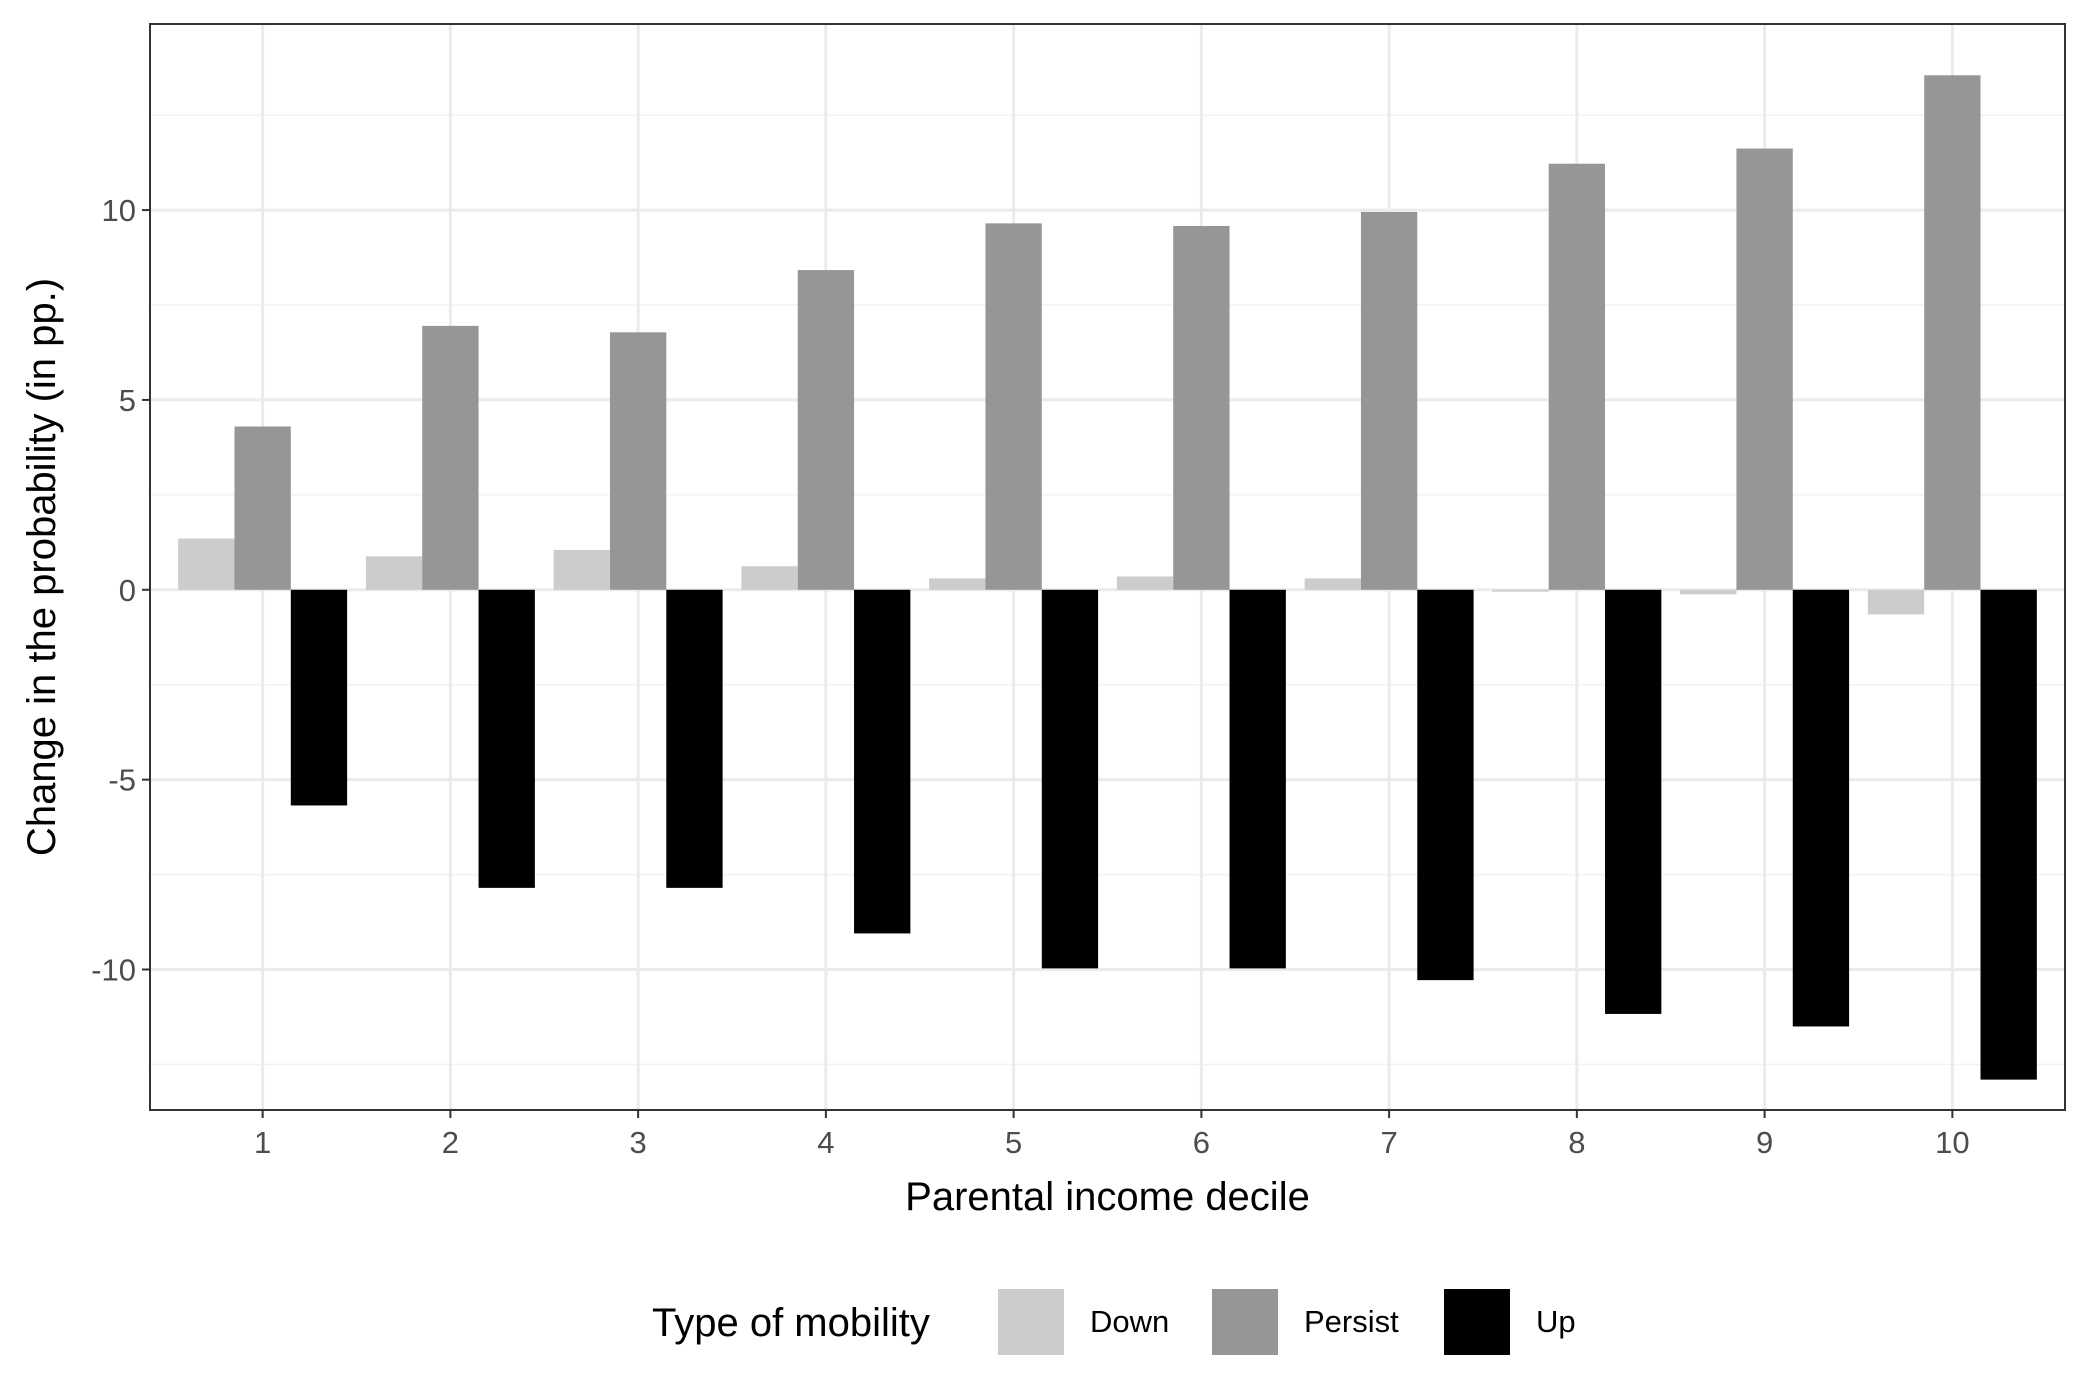 The height and width of the screenshot is (1400, 2100). What do you see at coordinates (1245, 1322) in the screenshot?
I see `legend-key-persist` at bounding box center [1245, 1322].